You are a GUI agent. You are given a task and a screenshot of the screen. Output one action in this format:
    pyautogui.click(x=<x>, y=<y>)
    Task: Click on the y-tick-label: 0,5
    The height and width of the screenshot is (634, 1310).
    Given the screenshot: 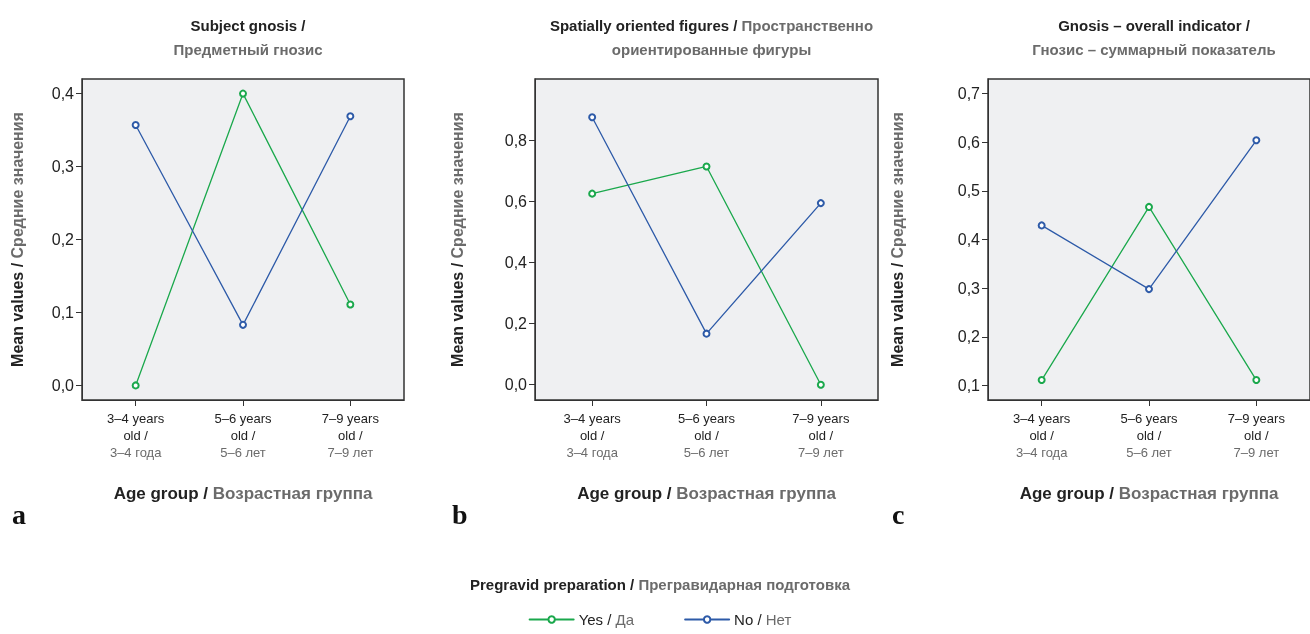 What is the action you would take?
    pyautogui.click(x=969, y=191)
    